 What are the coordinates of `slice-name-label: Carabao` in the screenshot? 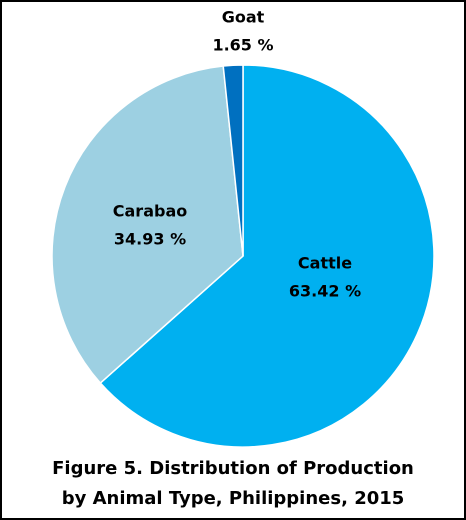 It's located at (150, 211).